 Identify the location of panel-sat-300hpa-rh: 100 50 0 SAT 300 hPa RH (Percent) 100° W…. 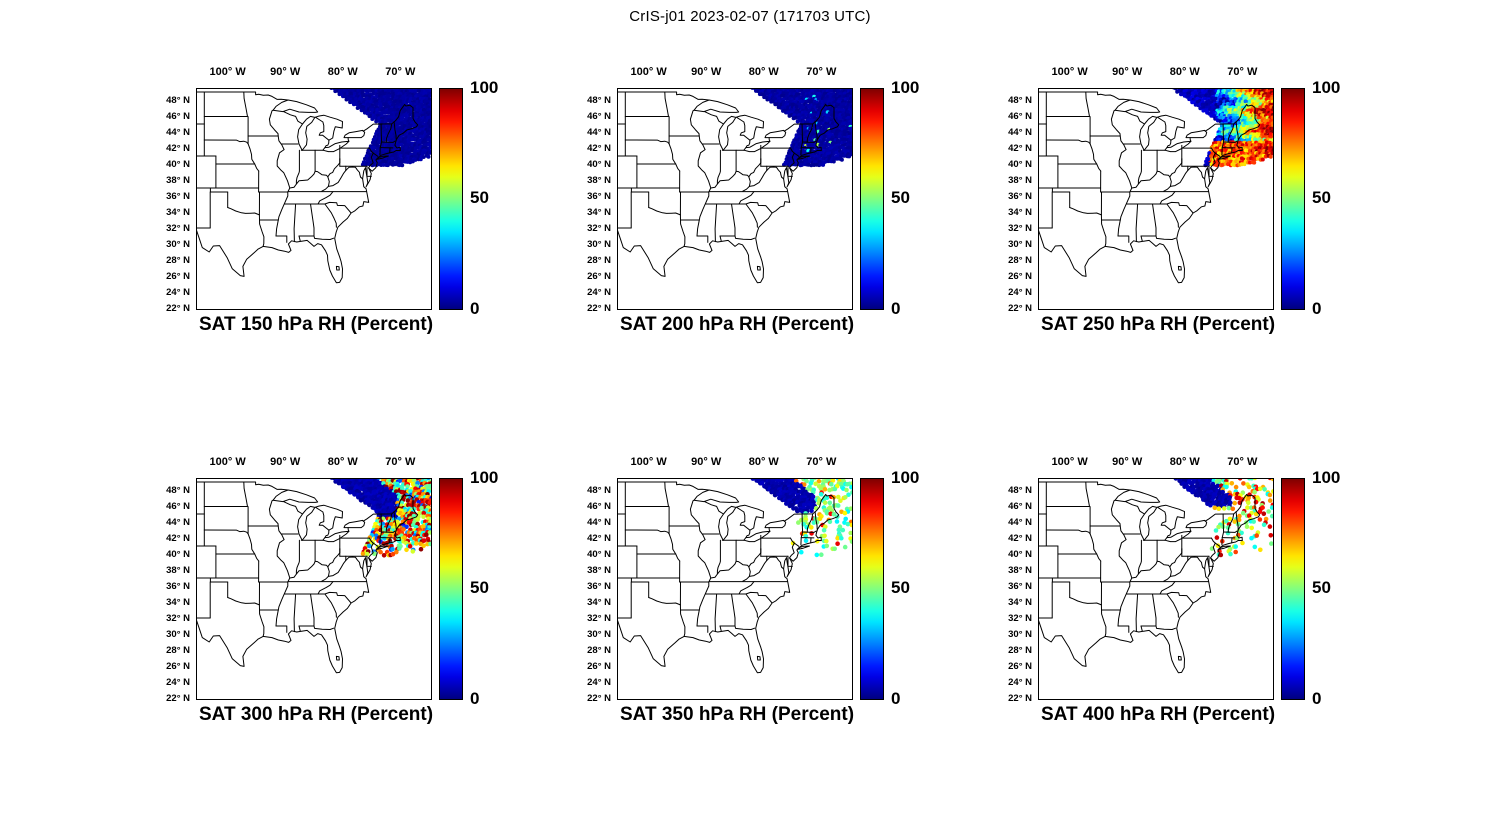
(331, 594).